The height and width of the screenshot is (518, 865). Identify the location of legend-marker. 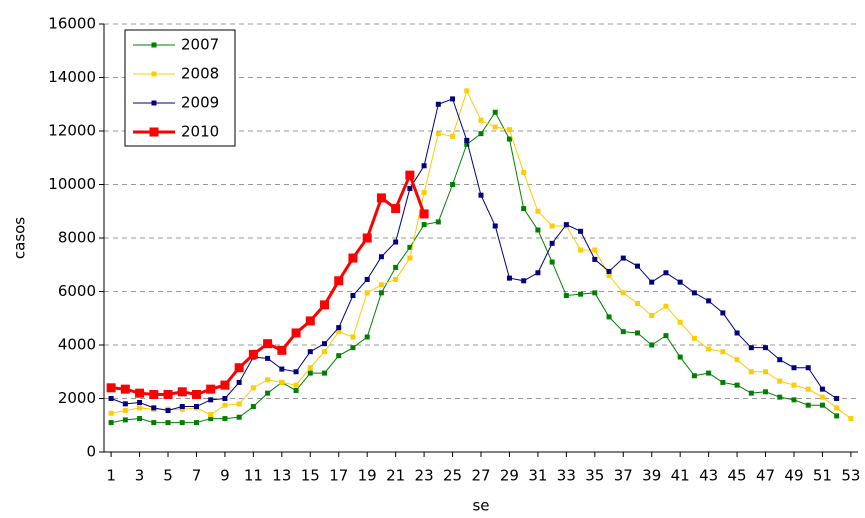
(154, 45).